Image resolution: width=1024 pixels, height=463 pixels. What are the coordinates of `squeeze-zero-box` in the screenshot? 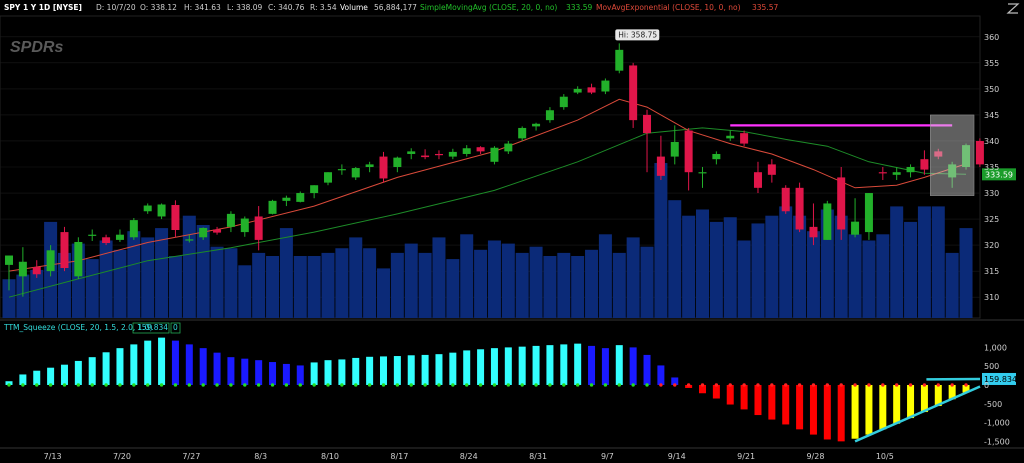 It's located at (175, 328).